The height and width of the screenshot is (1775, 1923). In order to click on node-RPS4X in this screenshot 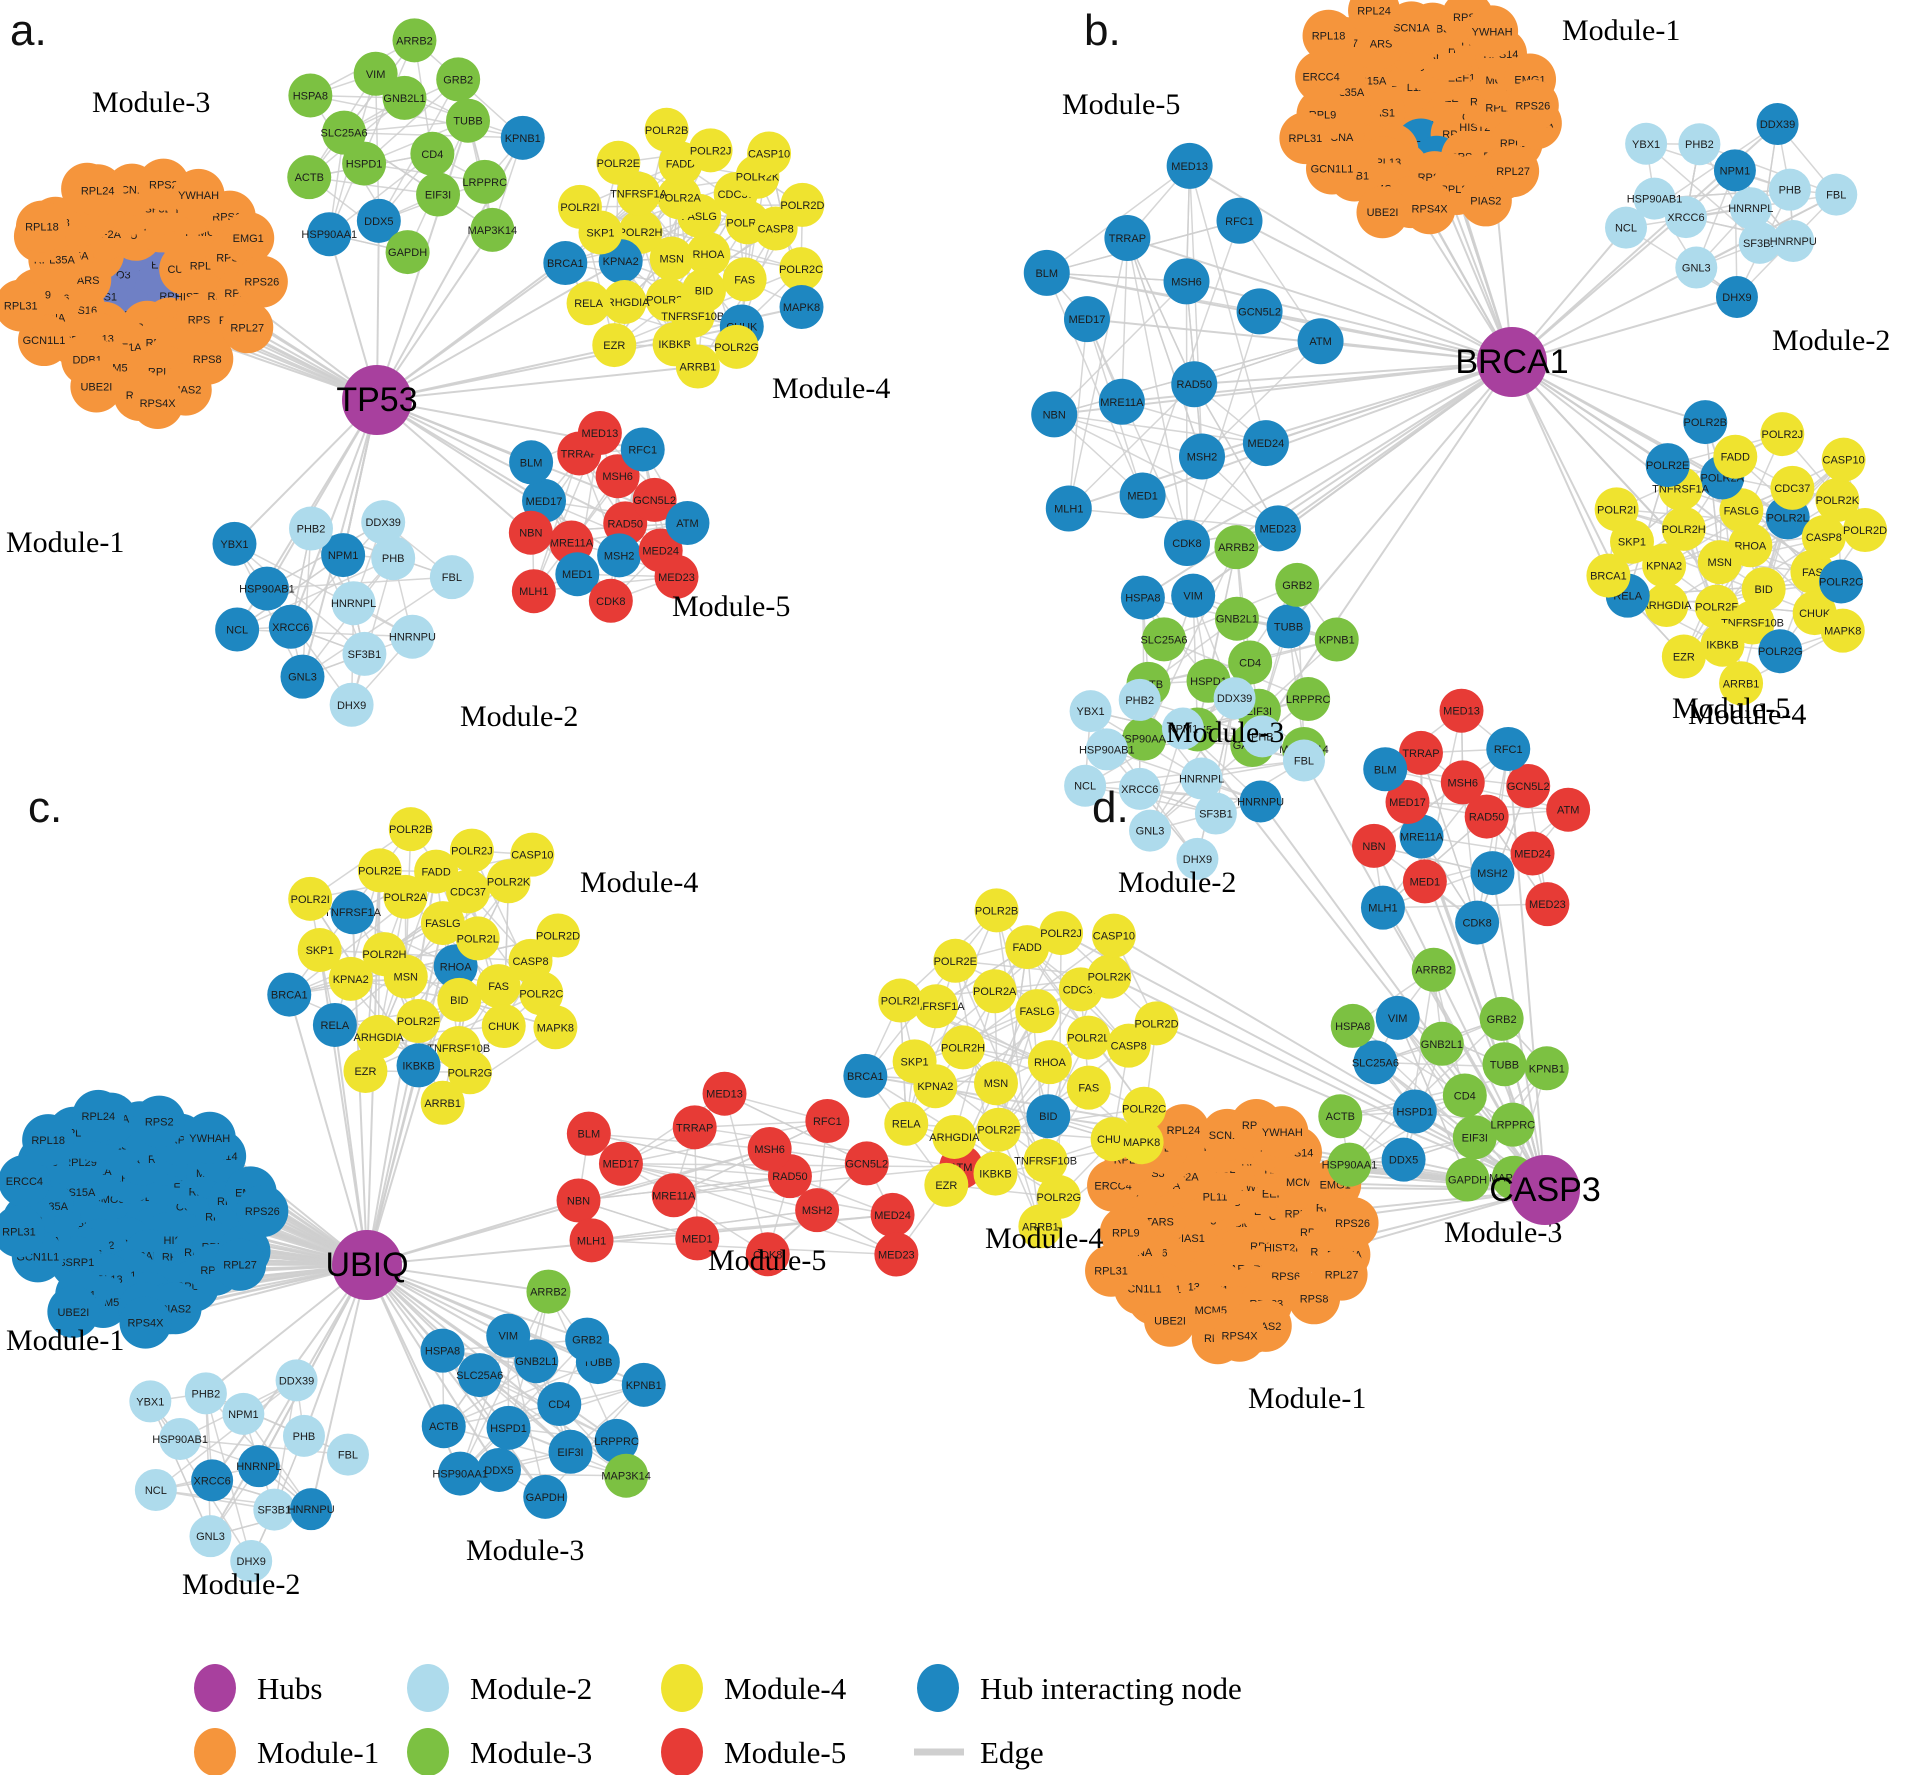, I will do `click(145, 1322)`.